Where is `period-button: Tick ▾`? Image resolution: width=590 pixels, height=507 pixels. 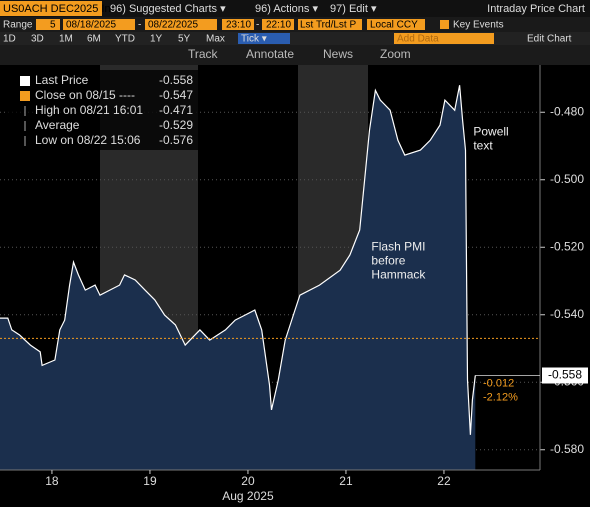 period-button: Tick ▾ is located at coordinates (254, 39).